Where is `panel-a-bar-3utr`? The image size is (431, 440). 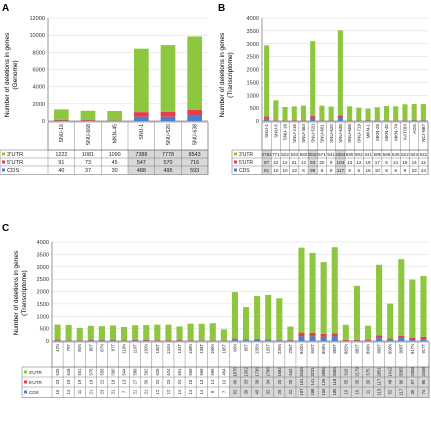
panel-a-bar-3utr is located at coordinates (88, 115).